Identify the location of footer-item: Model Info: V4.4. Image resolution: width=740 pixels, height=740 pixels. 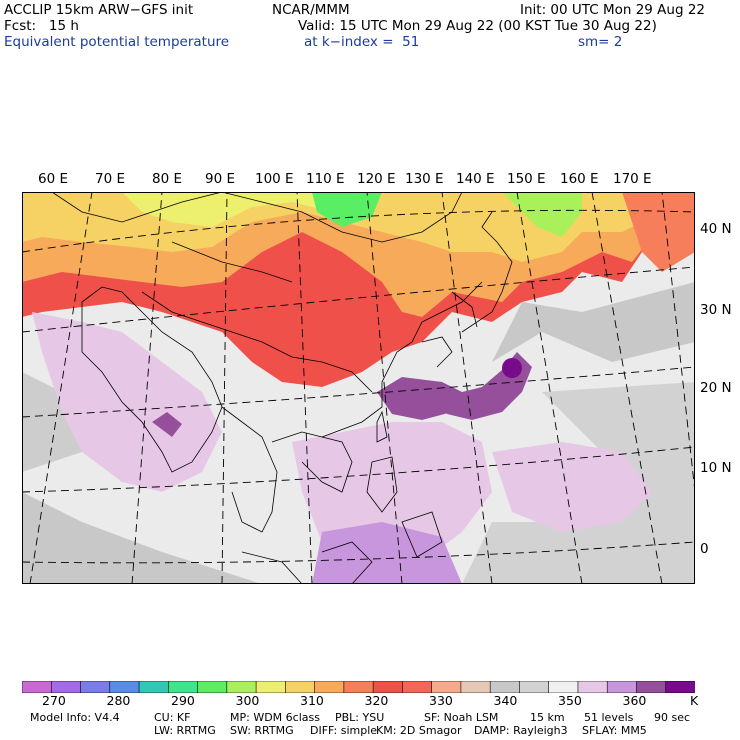
(75, 717).